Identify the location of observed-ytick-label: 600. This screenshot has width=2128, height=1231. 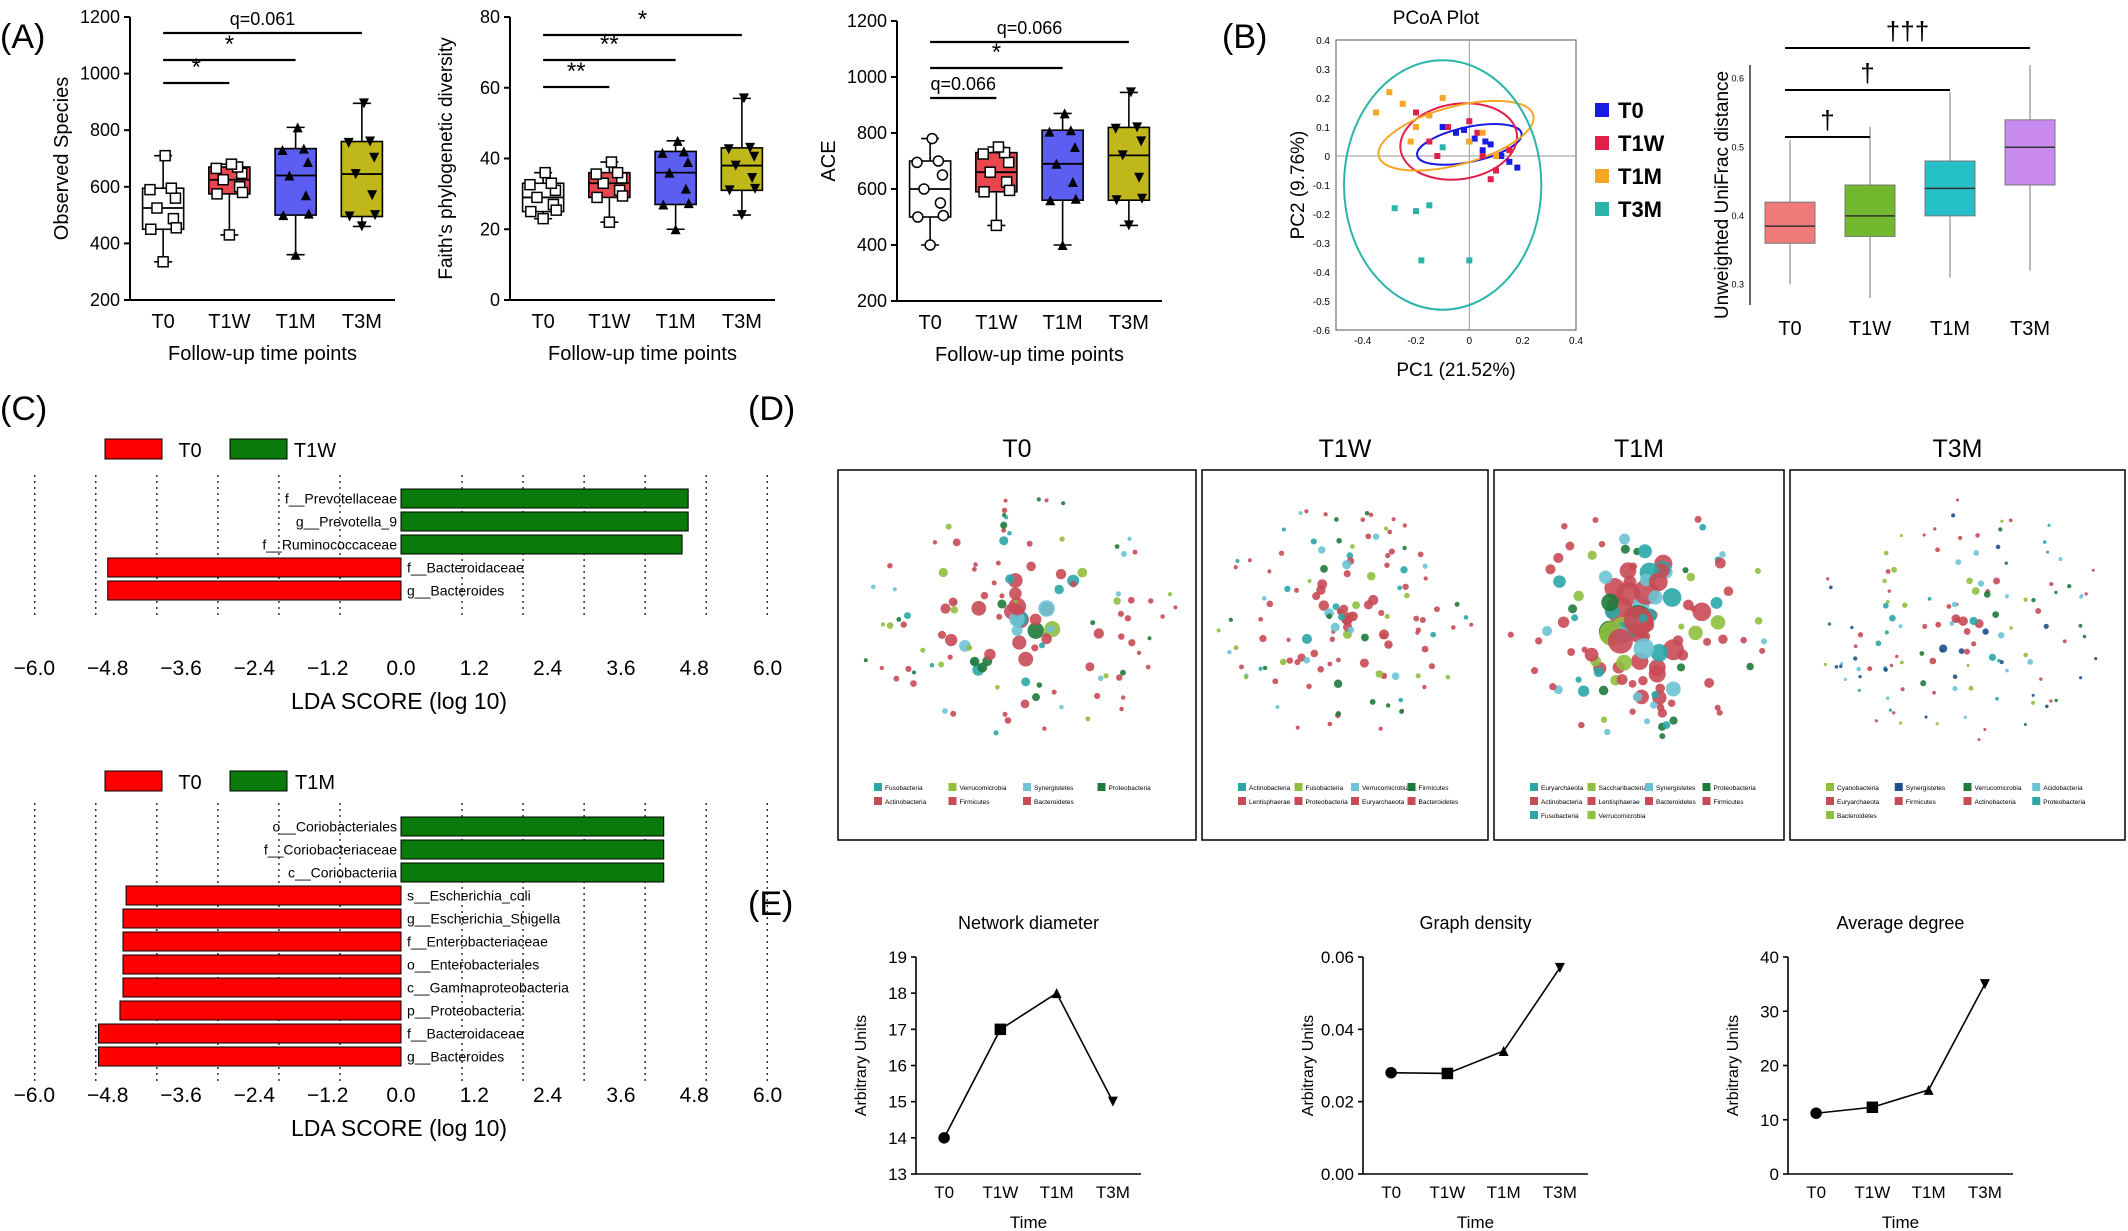
(105, 187).